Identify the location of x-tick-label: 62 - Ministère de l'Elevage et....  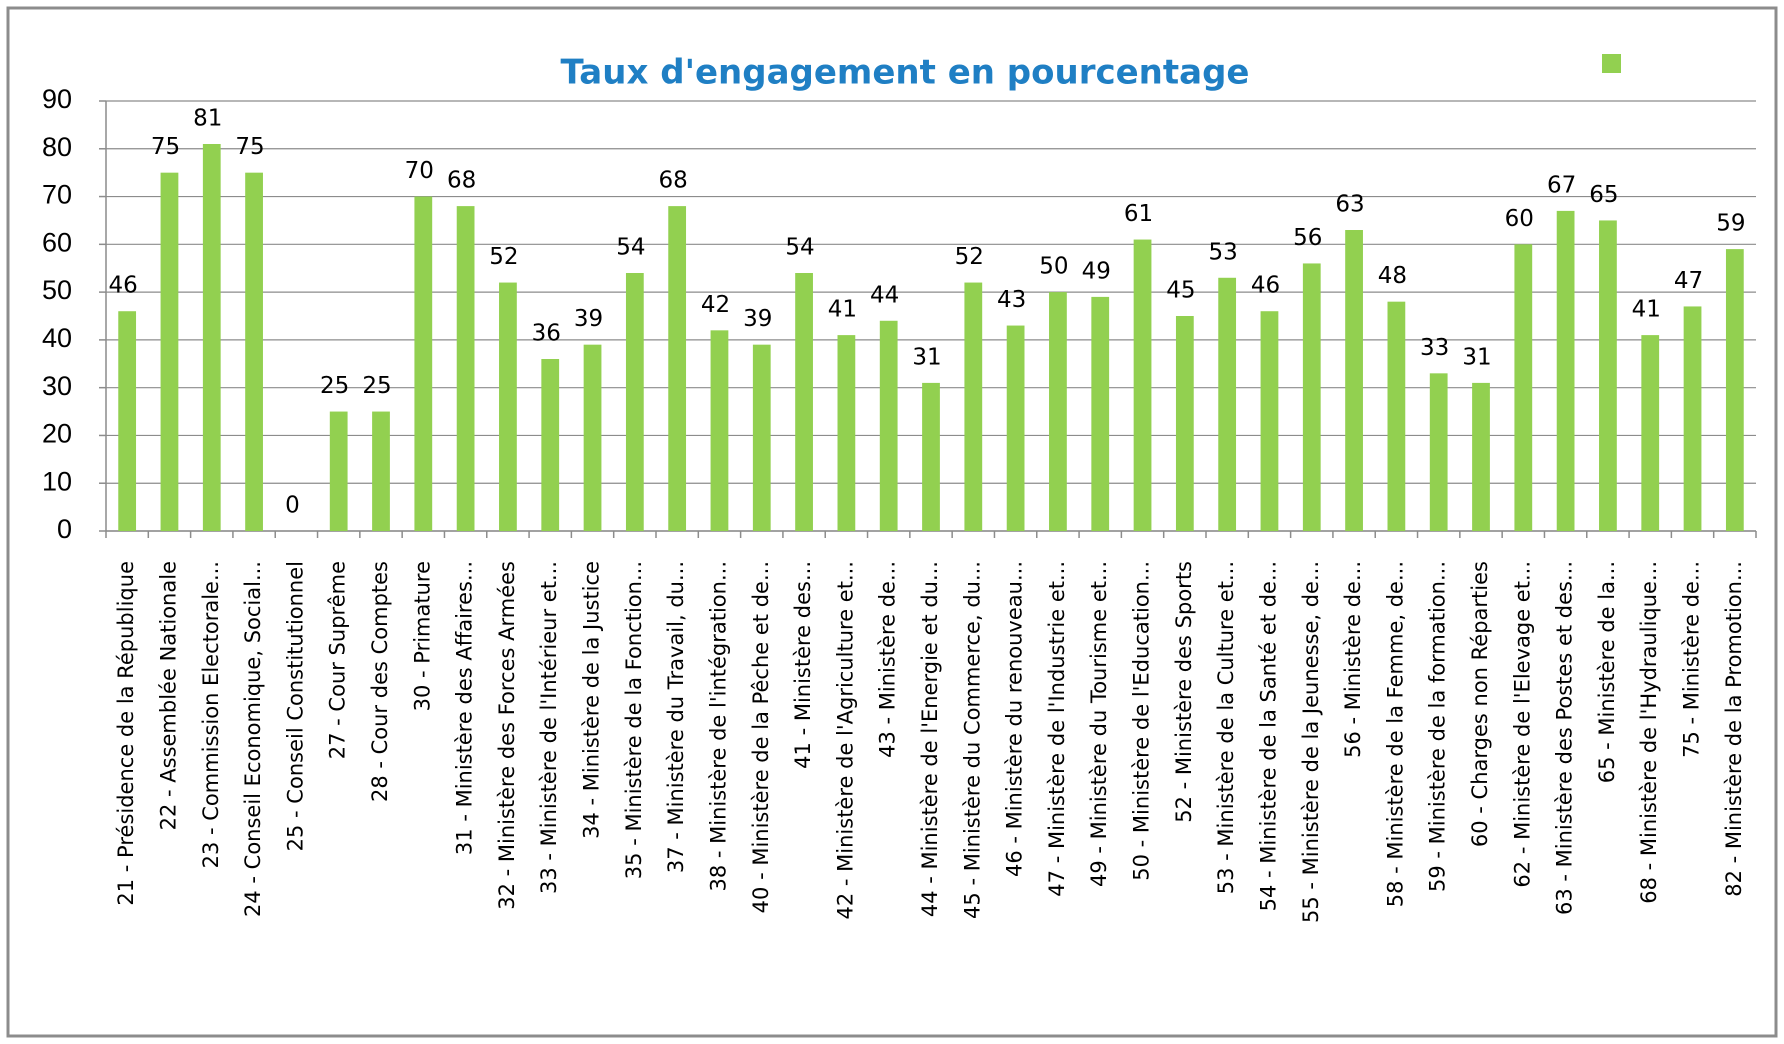
(1522, 724).